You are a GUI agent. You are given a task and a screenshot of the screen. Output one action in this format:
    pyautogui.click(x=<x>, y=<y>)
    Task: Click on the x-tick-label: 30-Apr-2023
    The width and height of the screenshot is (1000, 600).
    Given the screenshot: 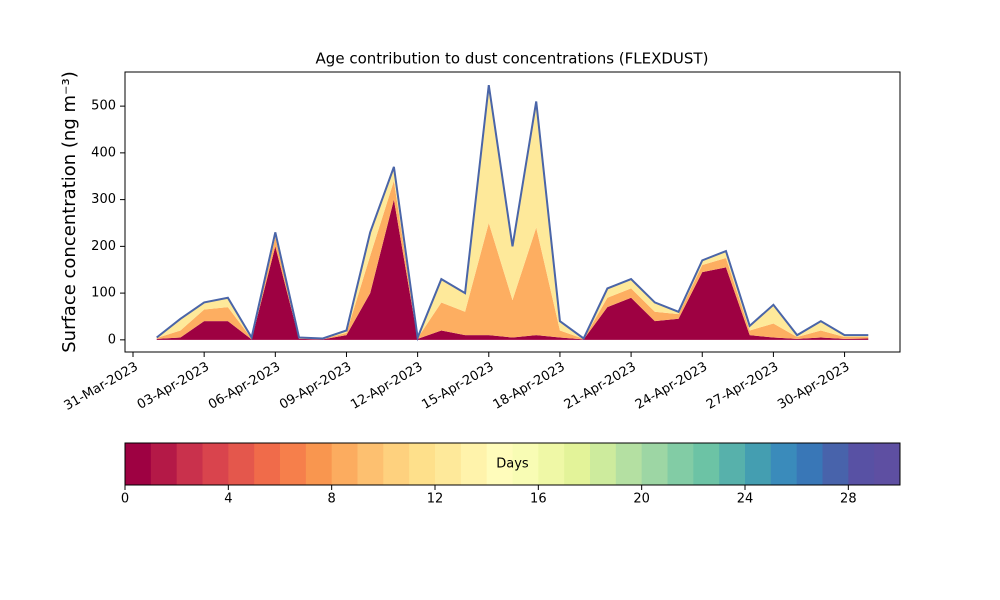 What is the action you would take?
    pyautogui.click(x=813, y=386)
    